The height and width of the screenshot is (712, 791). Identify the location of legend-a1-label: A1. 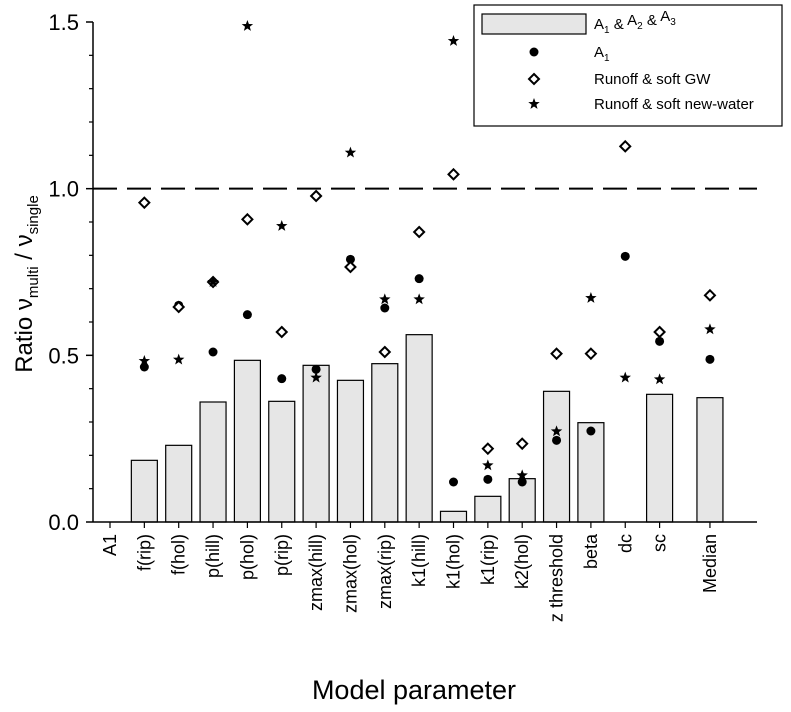
(602, 54).